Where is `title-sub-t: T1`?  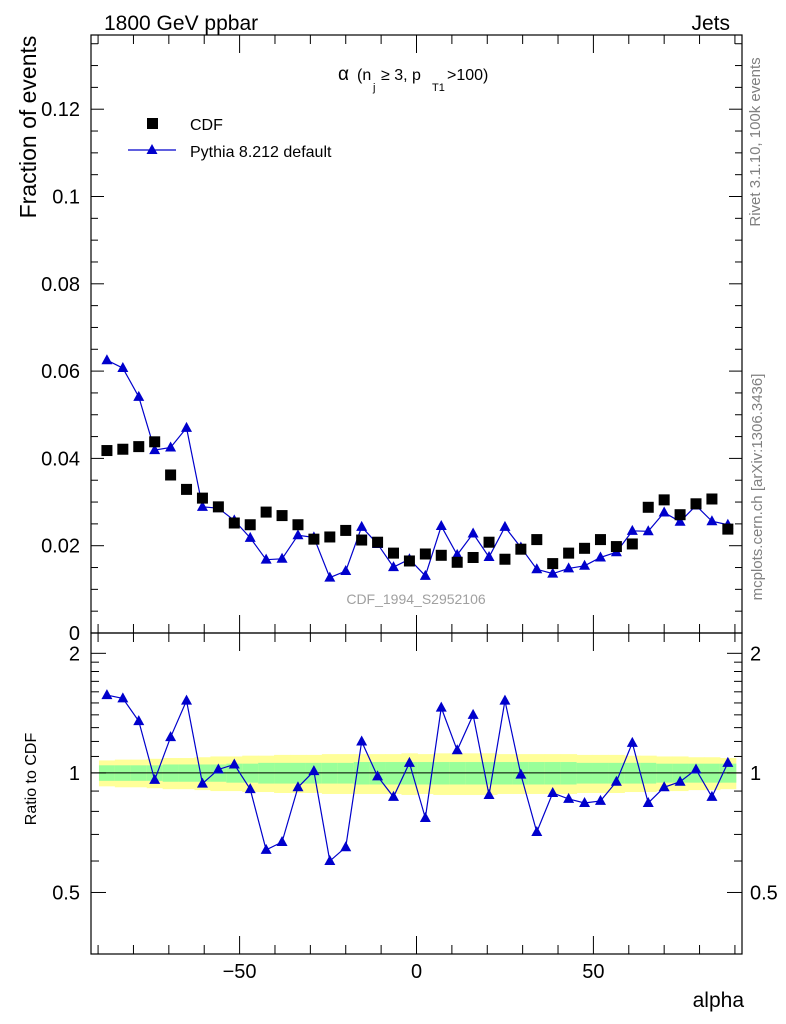
title-sub-t: T1 is located at coordinates (438, 88).